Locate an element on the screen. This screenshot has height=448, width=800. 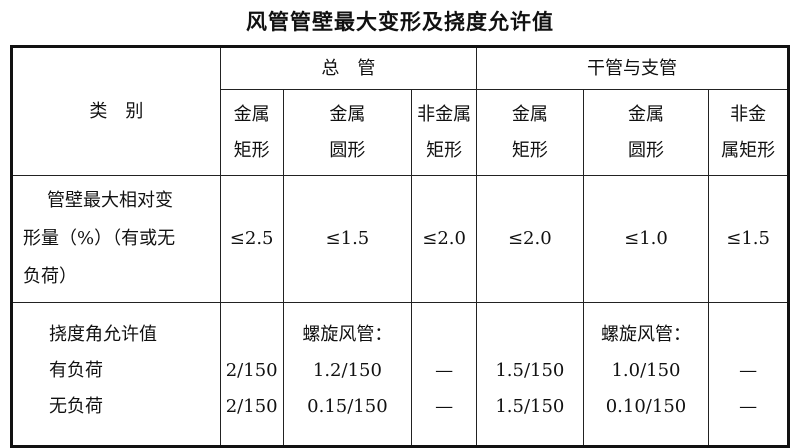
deformation-value: ≤2.5 is located at coordinates (251, 239).